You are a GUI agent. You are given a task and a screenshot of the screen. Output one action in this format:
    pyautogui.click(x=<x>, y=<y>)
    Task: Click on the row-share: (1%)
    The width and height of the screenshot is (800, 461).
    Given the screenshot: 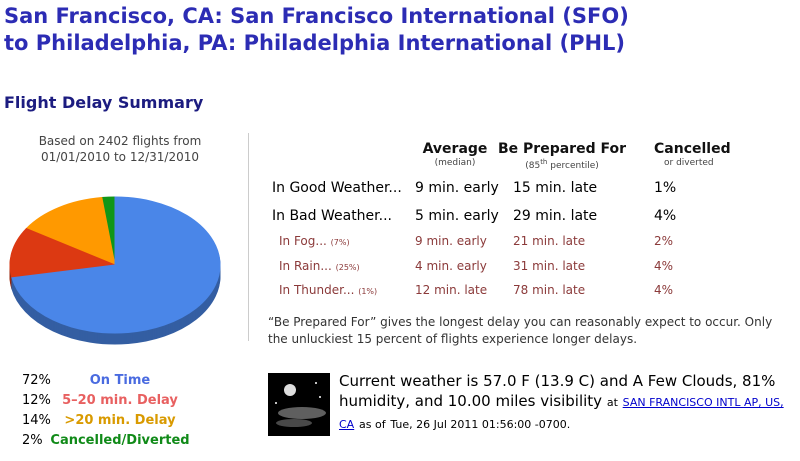 What is the action you would take?
    pyautogui.click(x=368, y=291)
    